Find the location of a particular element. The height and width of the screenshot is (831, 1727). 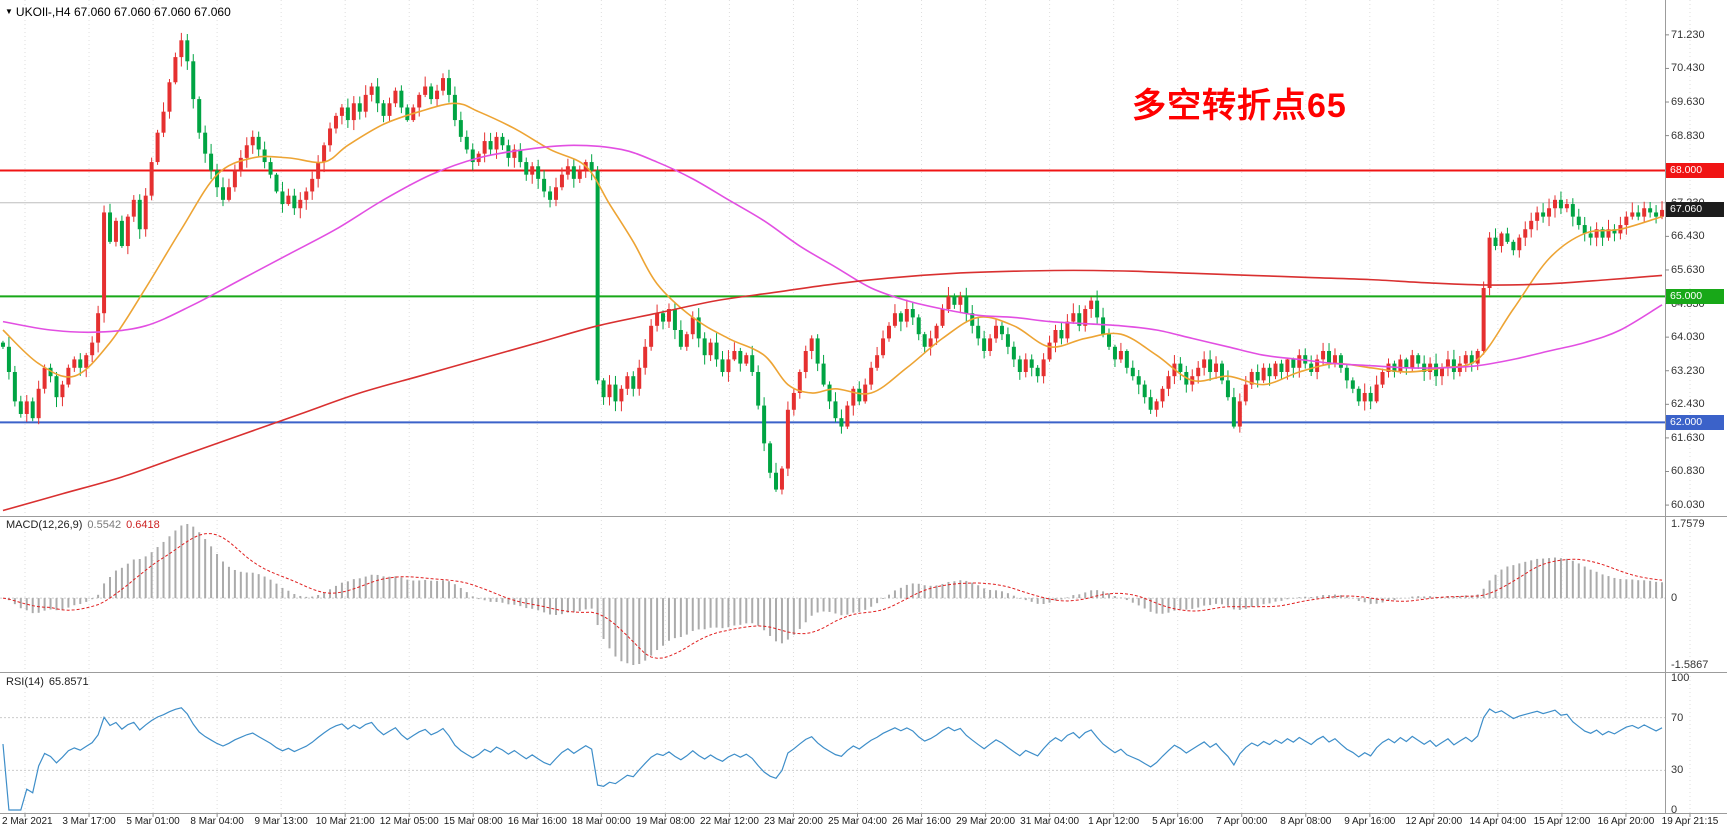

price-tick-label: 65.630 is located at coordinates (1688, 269).